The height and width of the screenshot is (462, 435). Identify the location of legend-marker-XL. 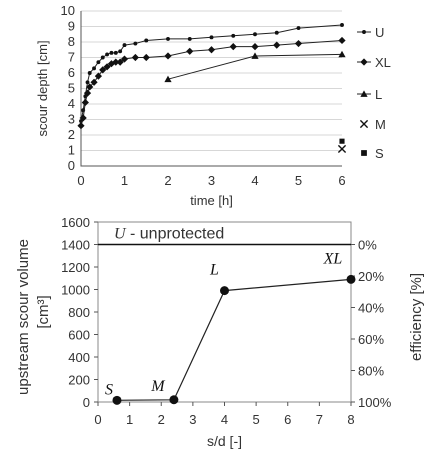
(364, 62).